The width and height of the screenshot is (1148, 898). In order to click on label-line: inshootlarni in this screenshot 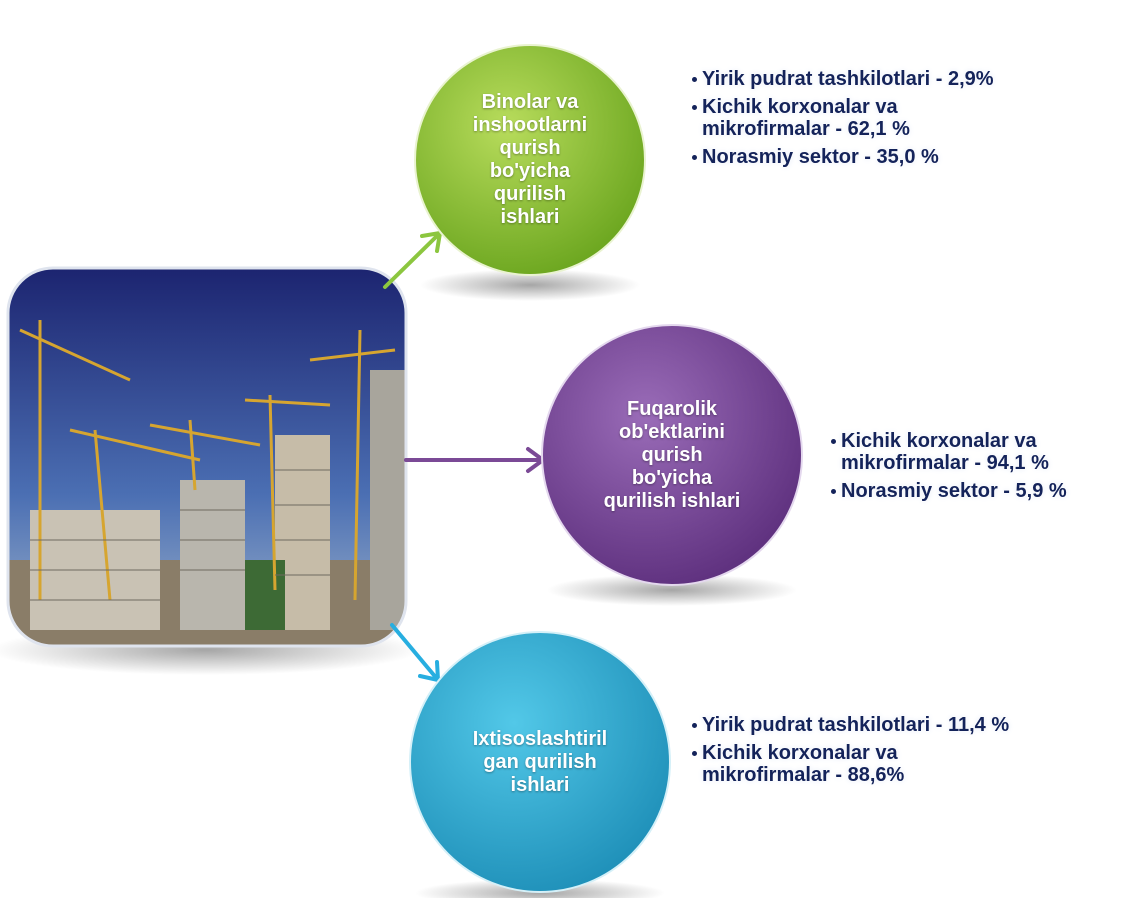, I will do `click(530, 125)`.